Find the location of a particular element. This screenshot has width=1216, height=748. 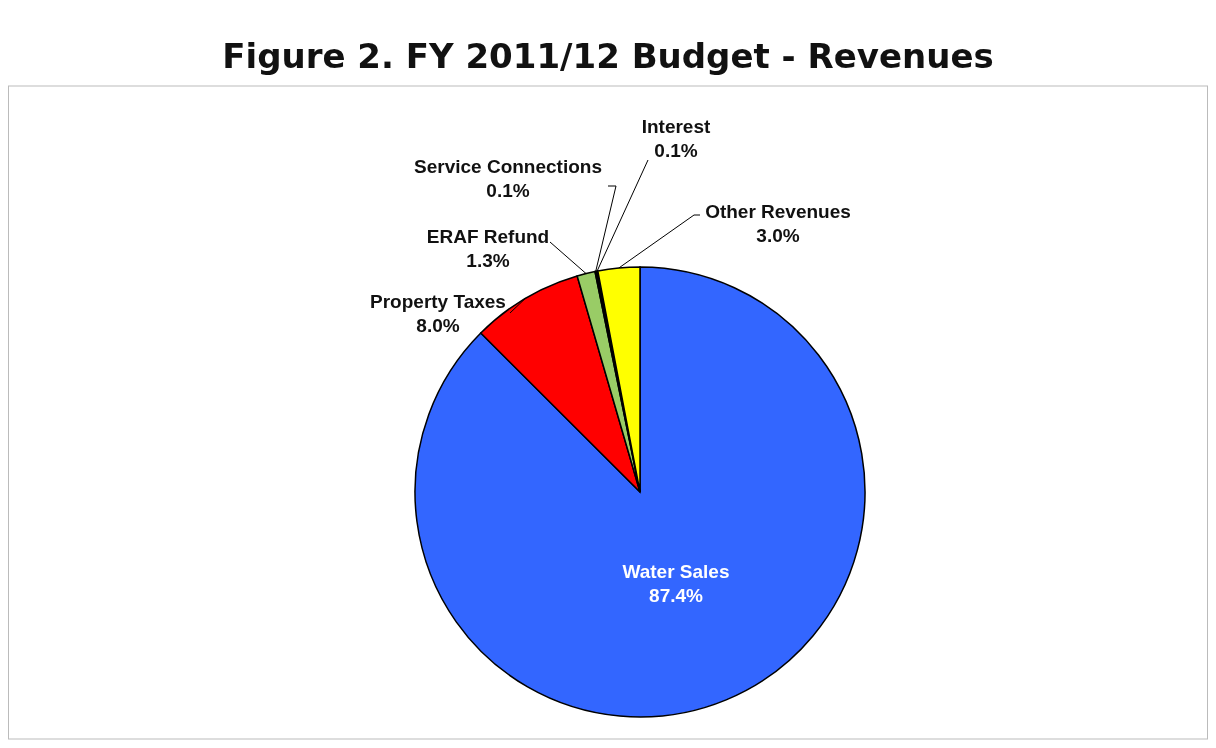

slice-label: Interest is located at coordinates (676, 126).